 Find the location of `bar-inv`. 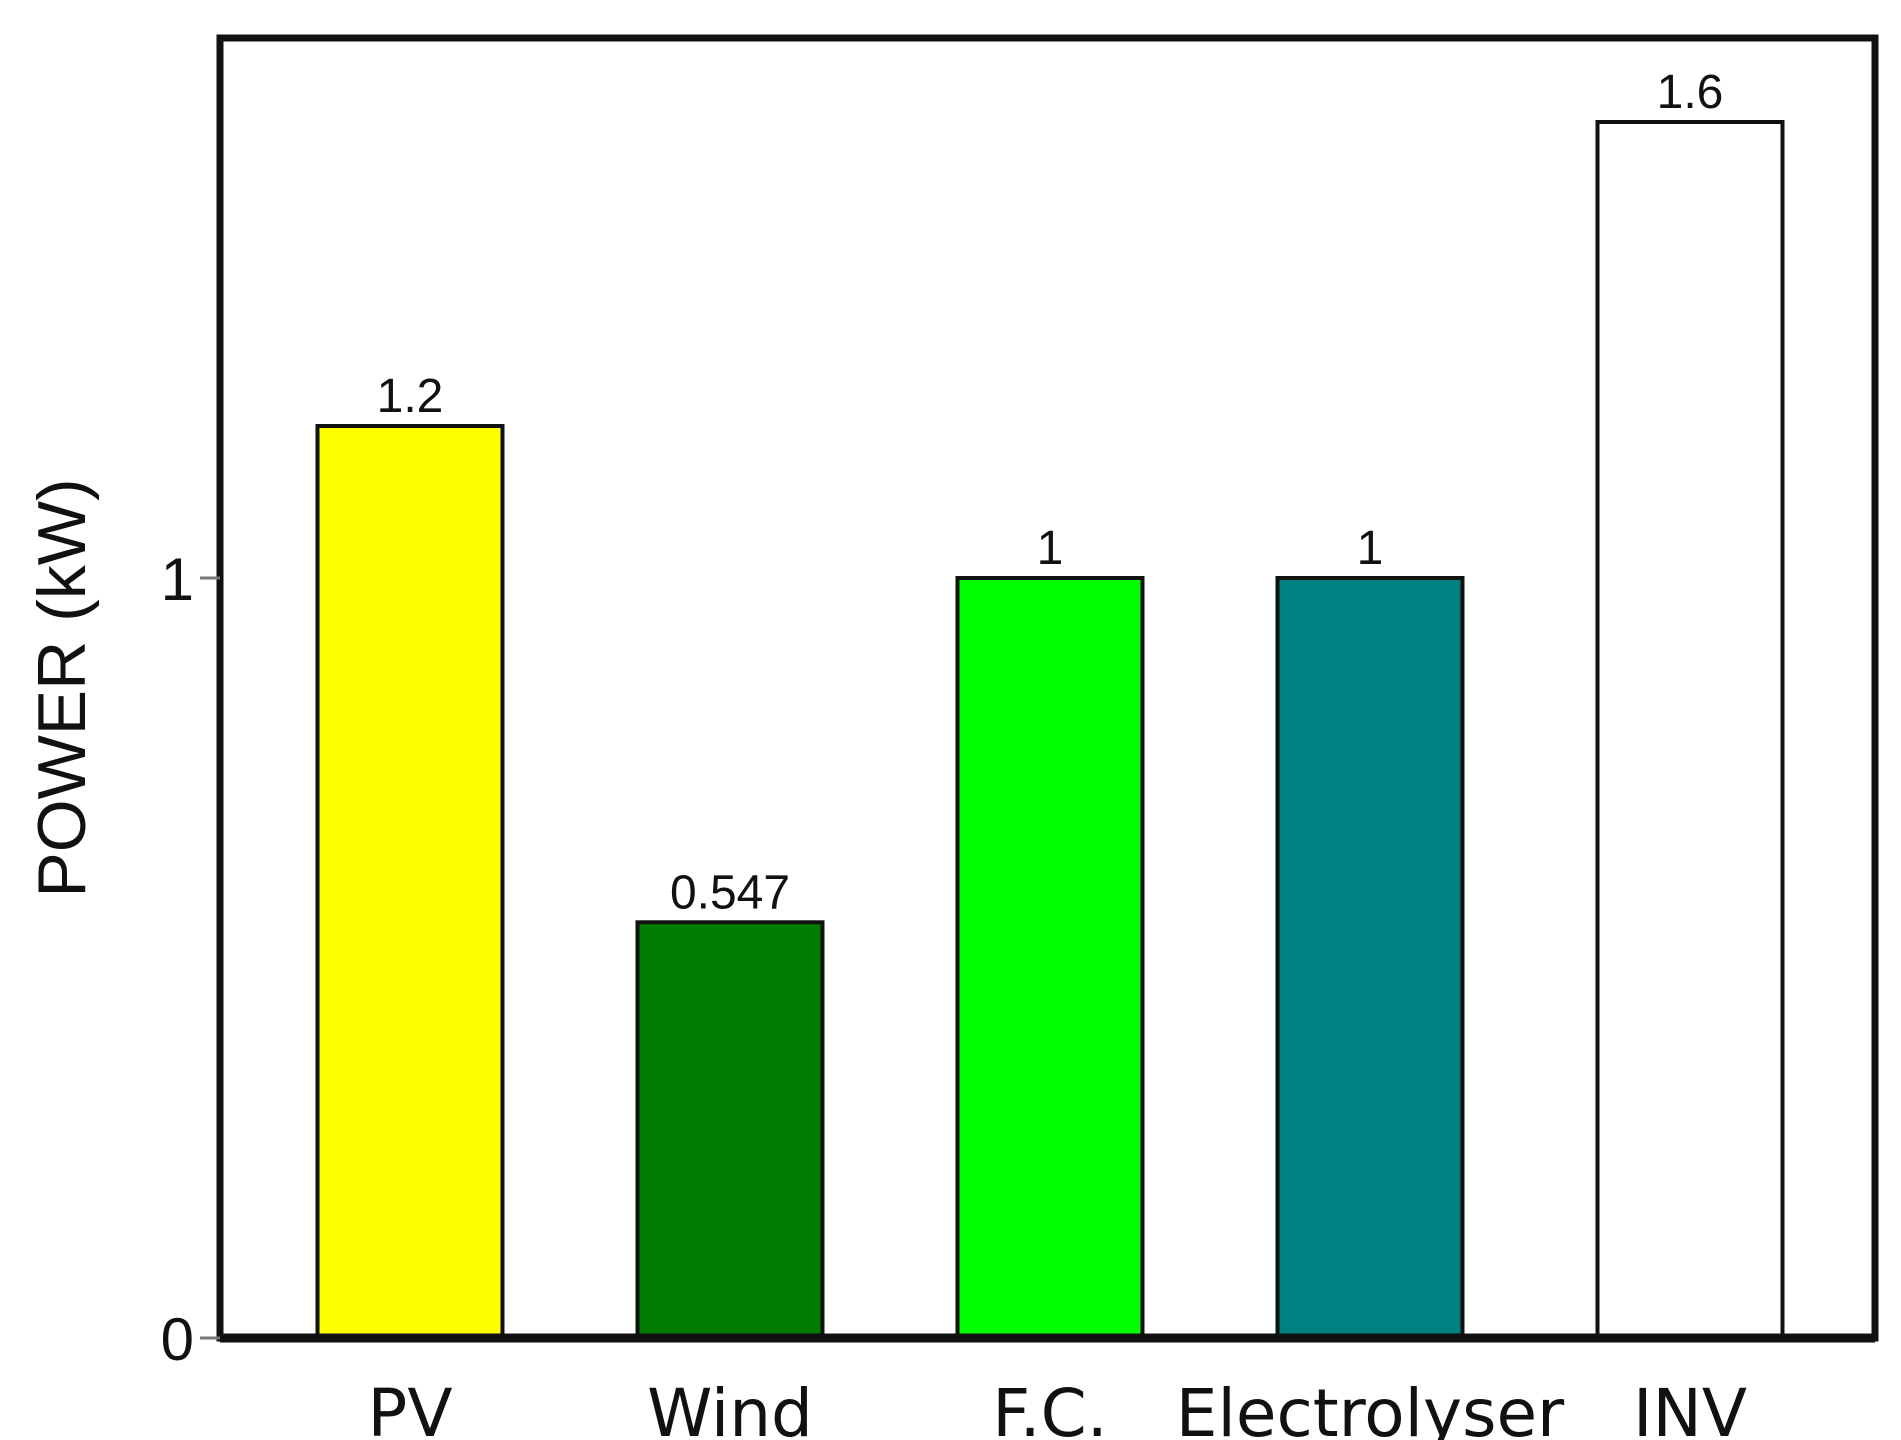

bar-inv is located at coordinates (1690, 730).